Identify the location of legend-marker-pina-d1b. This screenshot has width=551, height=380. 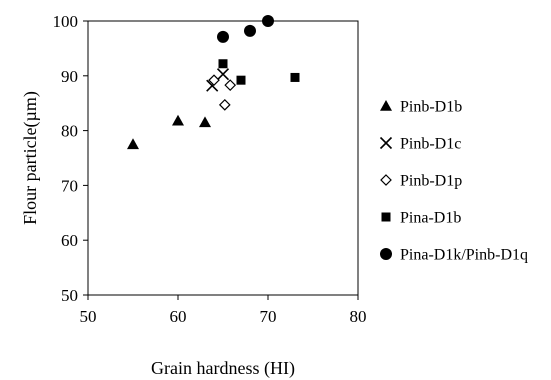
(386, 217).